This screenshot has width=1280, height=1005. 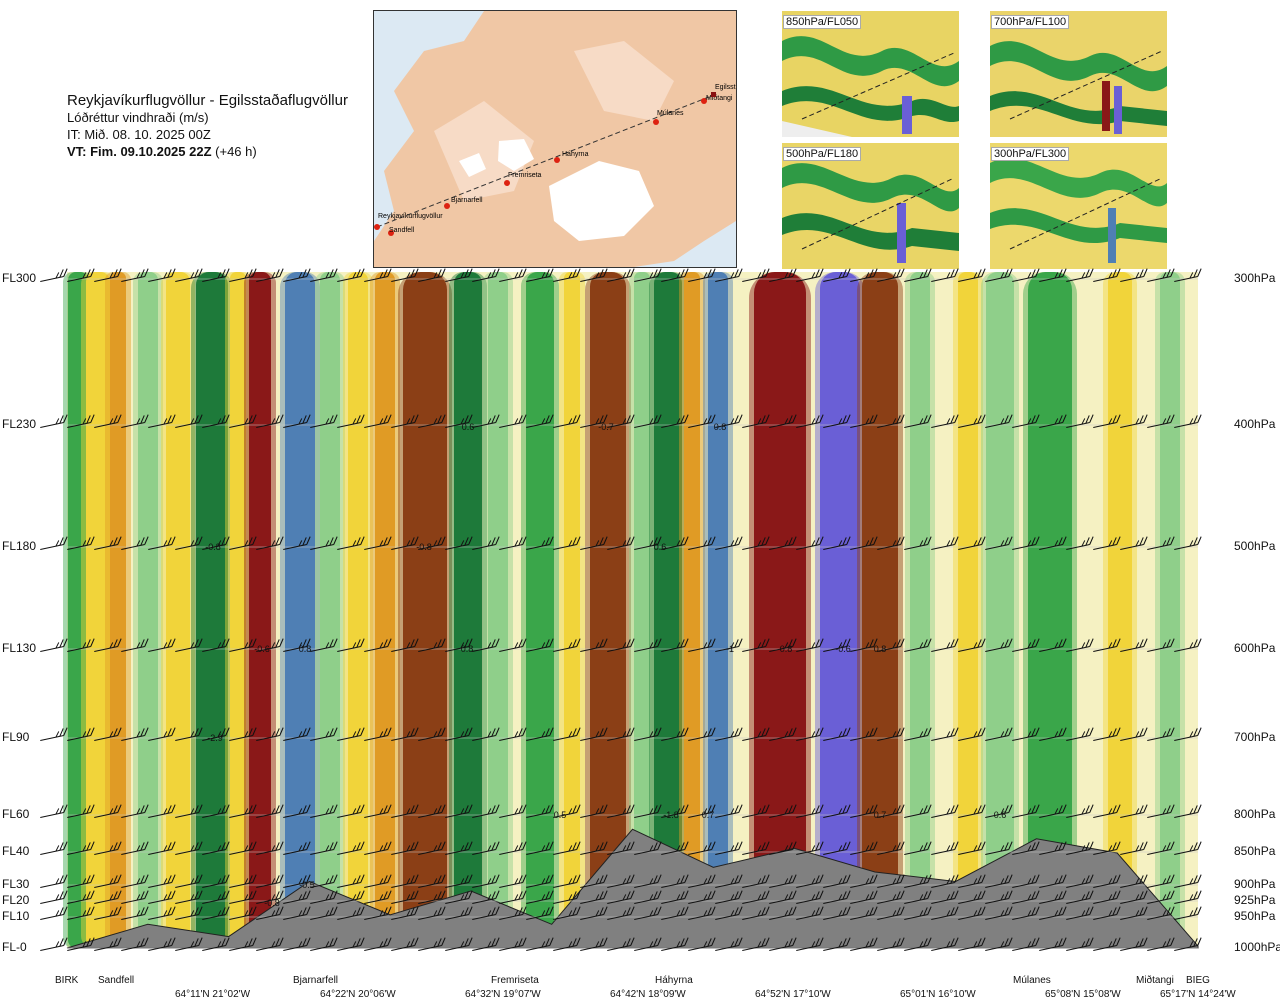 What do you see at coordinates (1255, 814) in the screenshot?
I see `pressure-level-label: 800hPa` at bounding box center [1255, 814].